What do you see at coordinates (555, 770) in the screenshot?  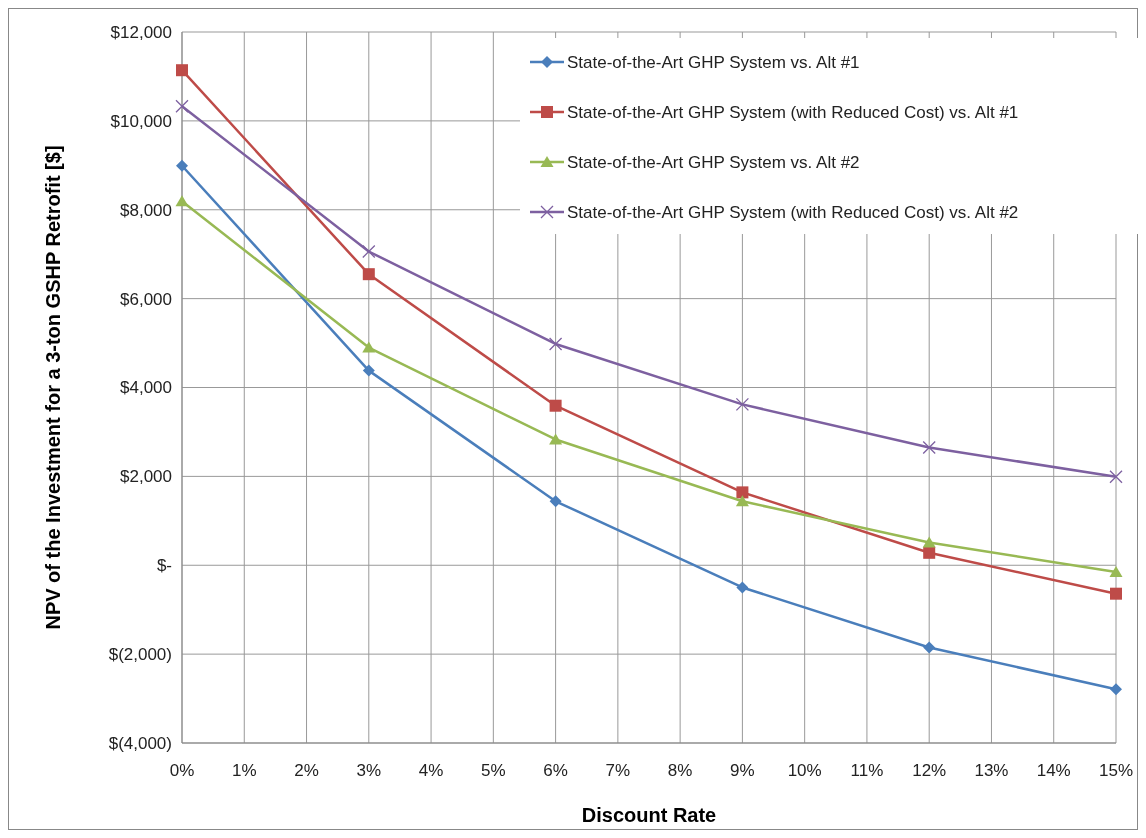 I see `x-tick-label: 6%` at bounding box center [555, 770].